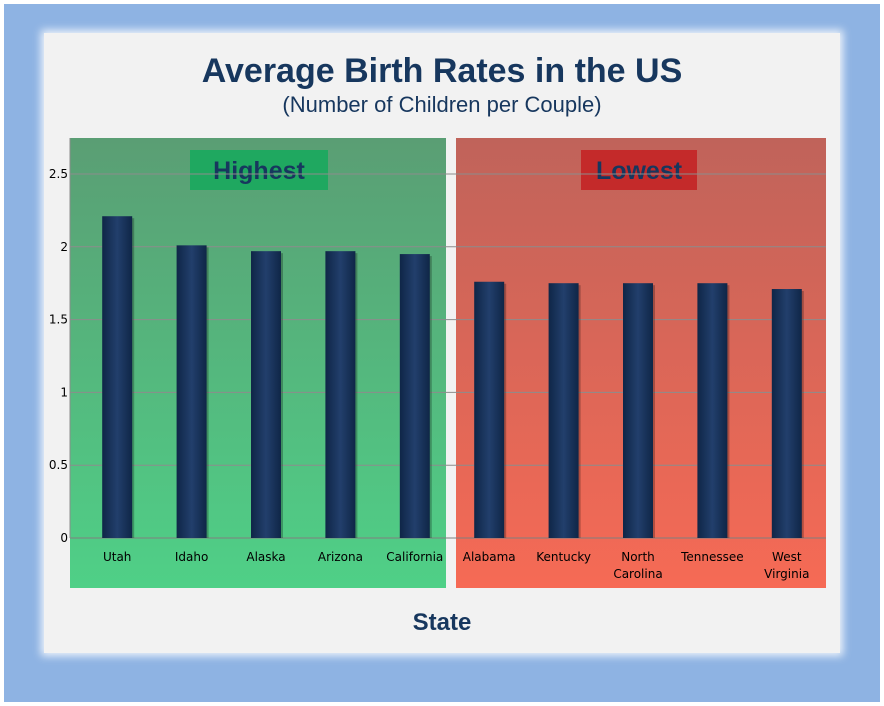 Image resolution: width=884 pixels, height=706 pixels. What do you see at coordinates (442, 71) in the screenshot?
I see `chart-title: Average Birth Rates in the US` at bounding box center [442, 71].